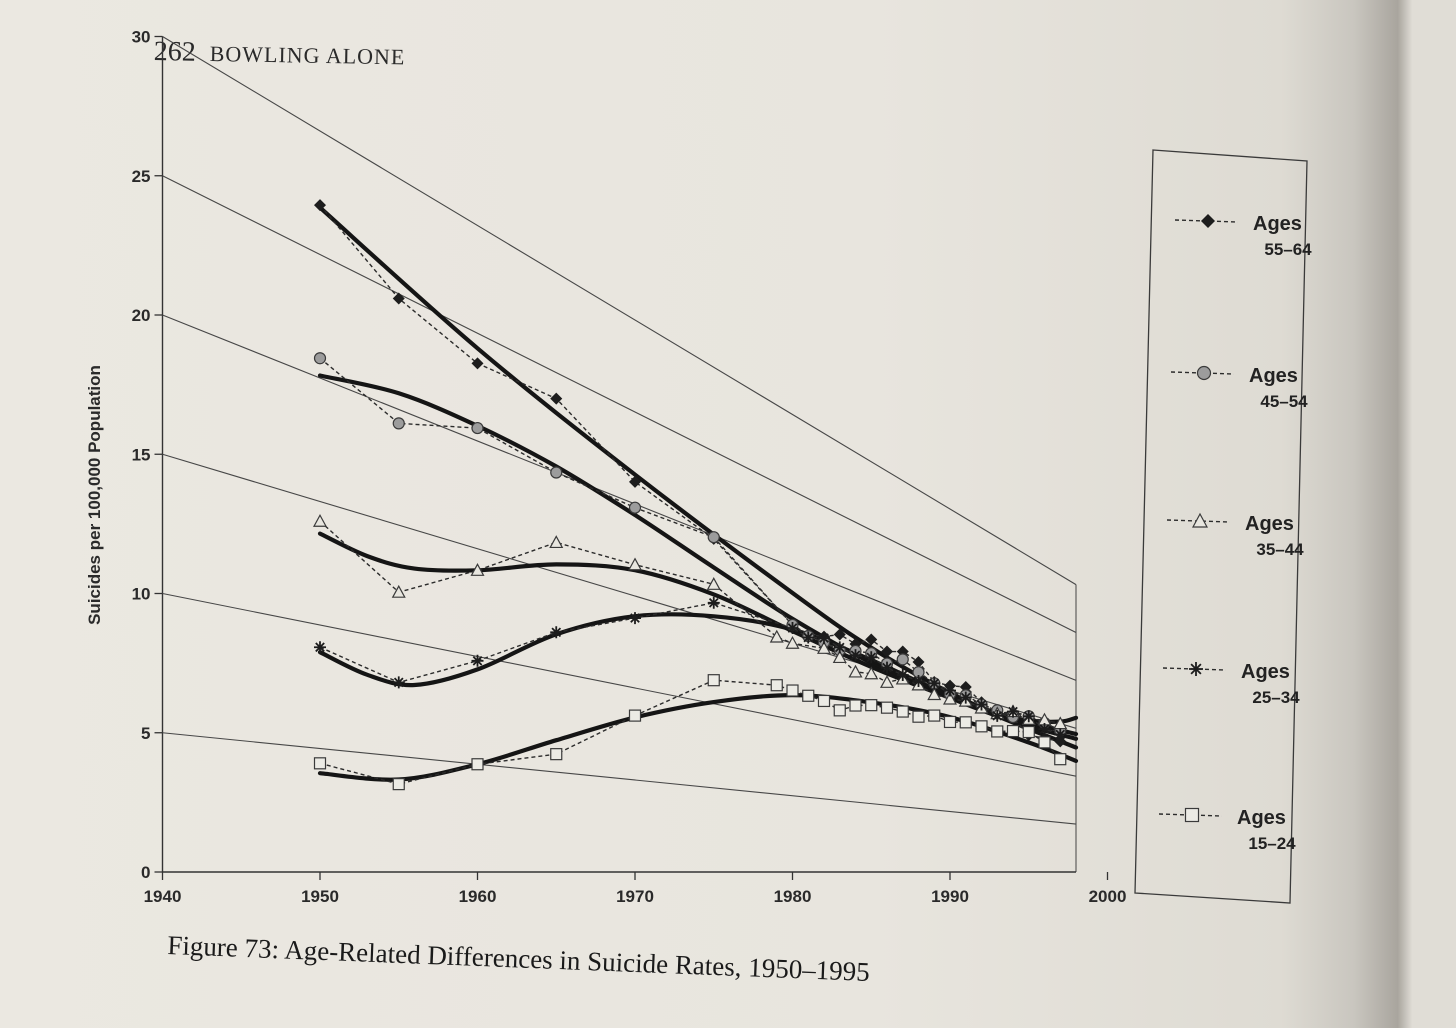  I want to click on x-tick-label: 1980, so click(793, 896).